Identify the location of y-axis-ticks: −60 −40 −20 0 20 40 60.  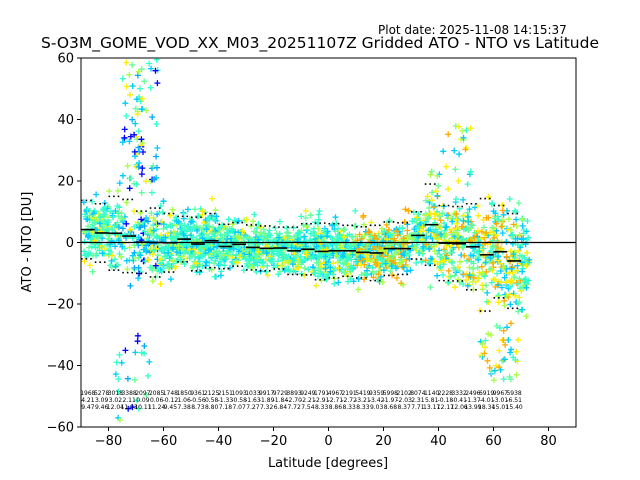
(64, 244).